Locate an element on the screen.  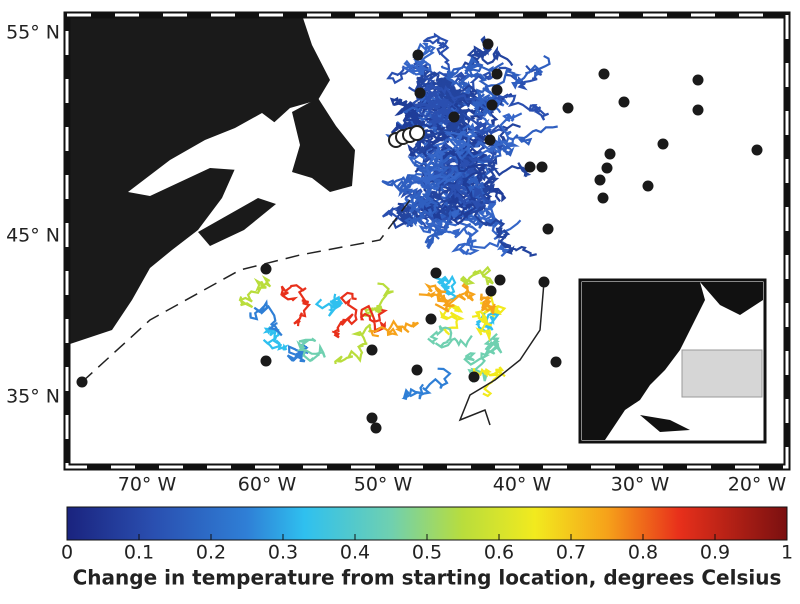
inset-land is located at coordinates (643, 361).